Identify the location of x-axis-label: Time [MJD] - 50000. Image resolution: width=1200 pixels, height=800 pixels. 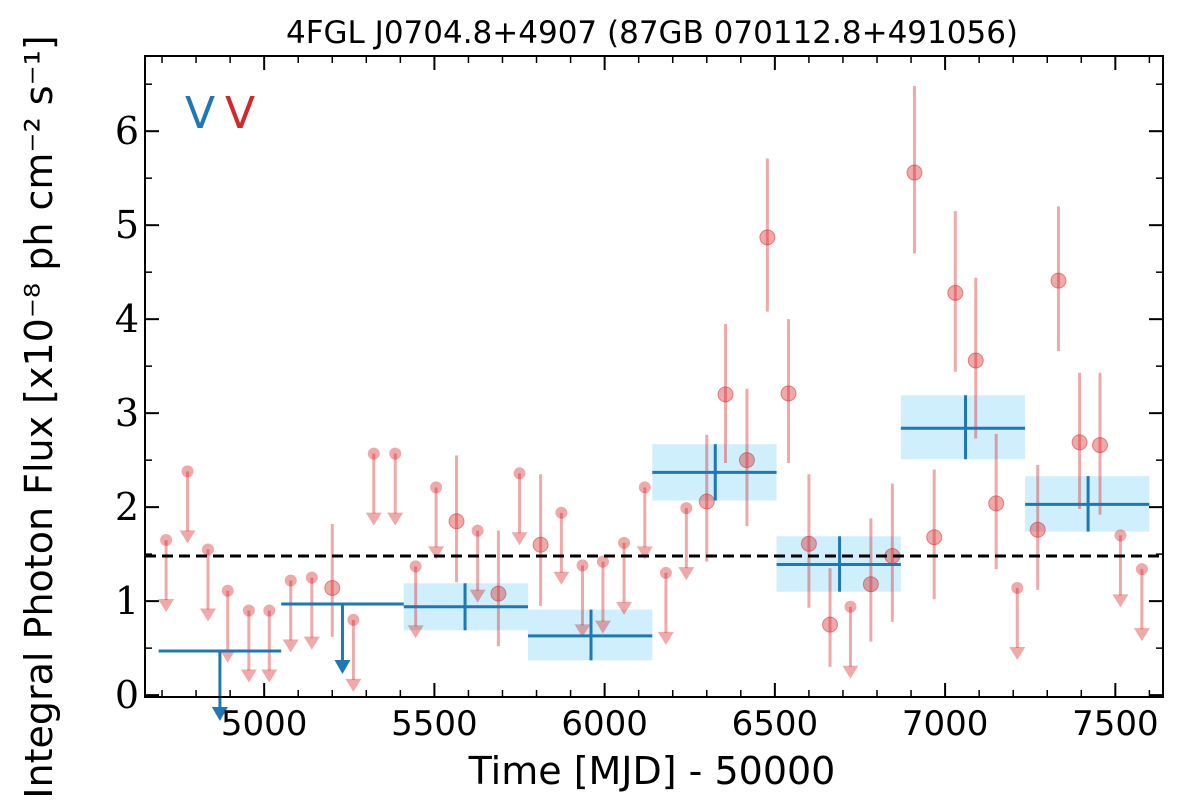
(652, 771).